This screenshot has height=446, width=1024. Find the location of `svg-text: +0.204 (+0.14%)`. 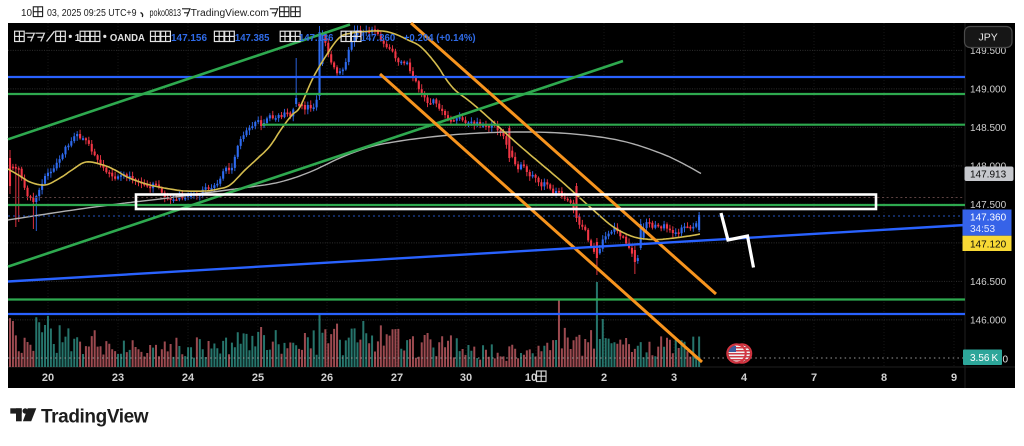

svg-text: +0.204 (+0.14%) is located at coordinates (440, 38).